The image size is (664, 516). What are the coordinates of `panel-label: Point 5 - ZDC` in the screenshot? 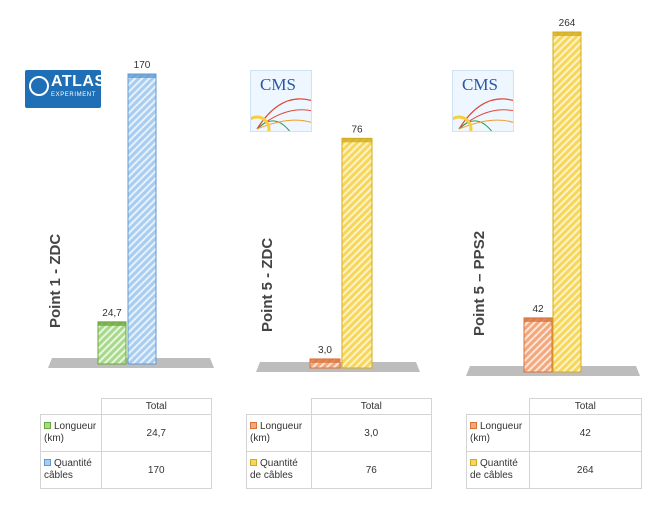 It's located at (267, 285).